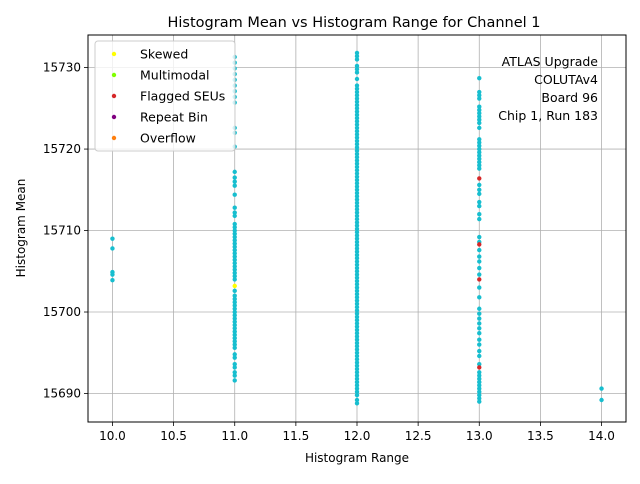  I want to click on legend-label: Repeat Bin, so click(174, 117).